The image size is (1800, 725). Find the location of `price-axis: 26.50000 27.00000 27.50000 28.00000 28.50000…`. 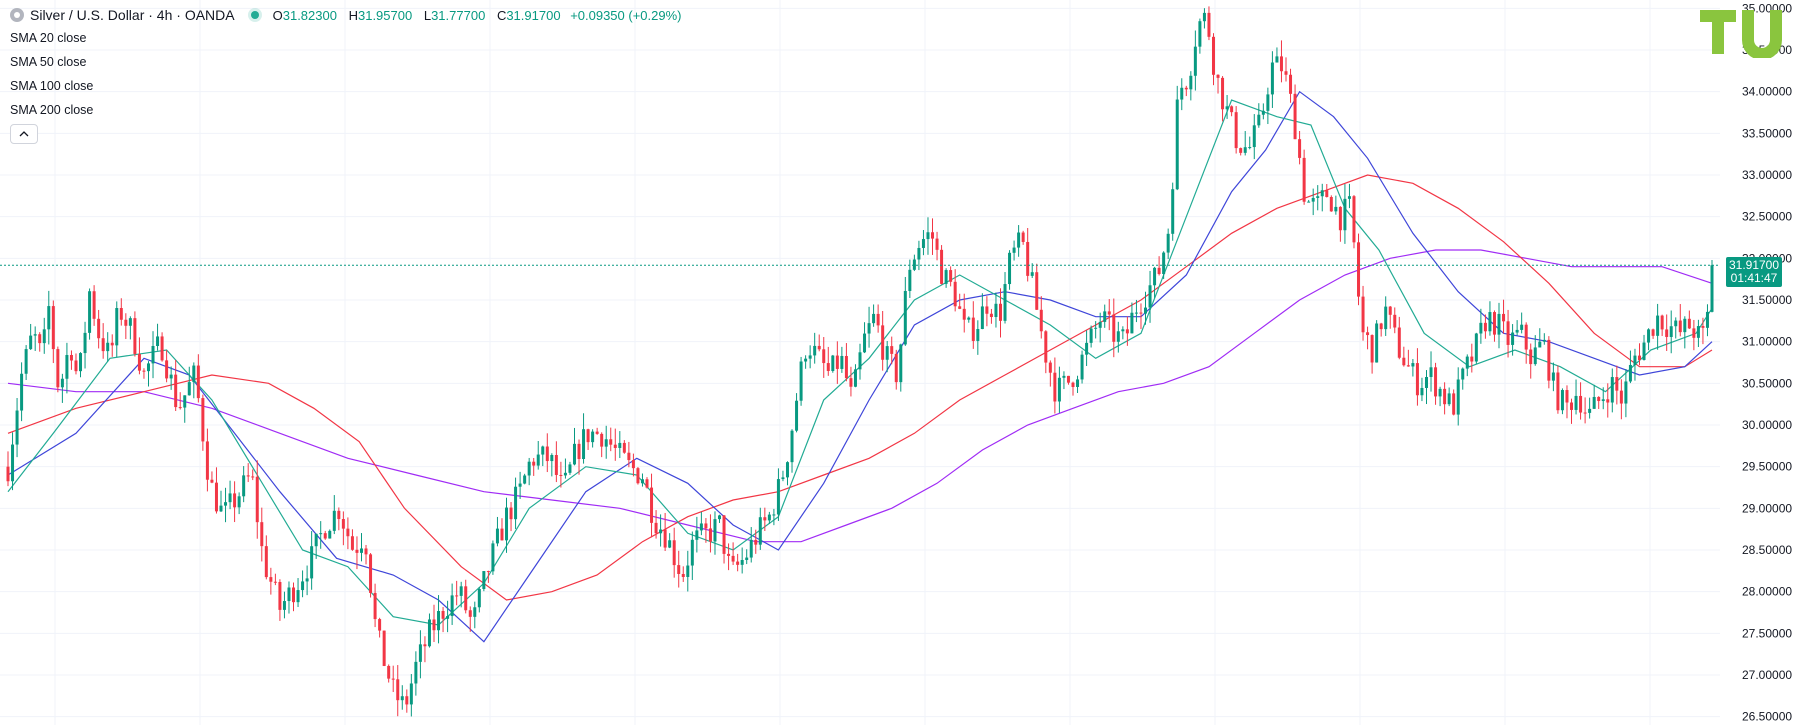

price-axis: 26.50000 27.00000 27.50000 28.00000 28.50000… is located at coordinates (1767, 362).